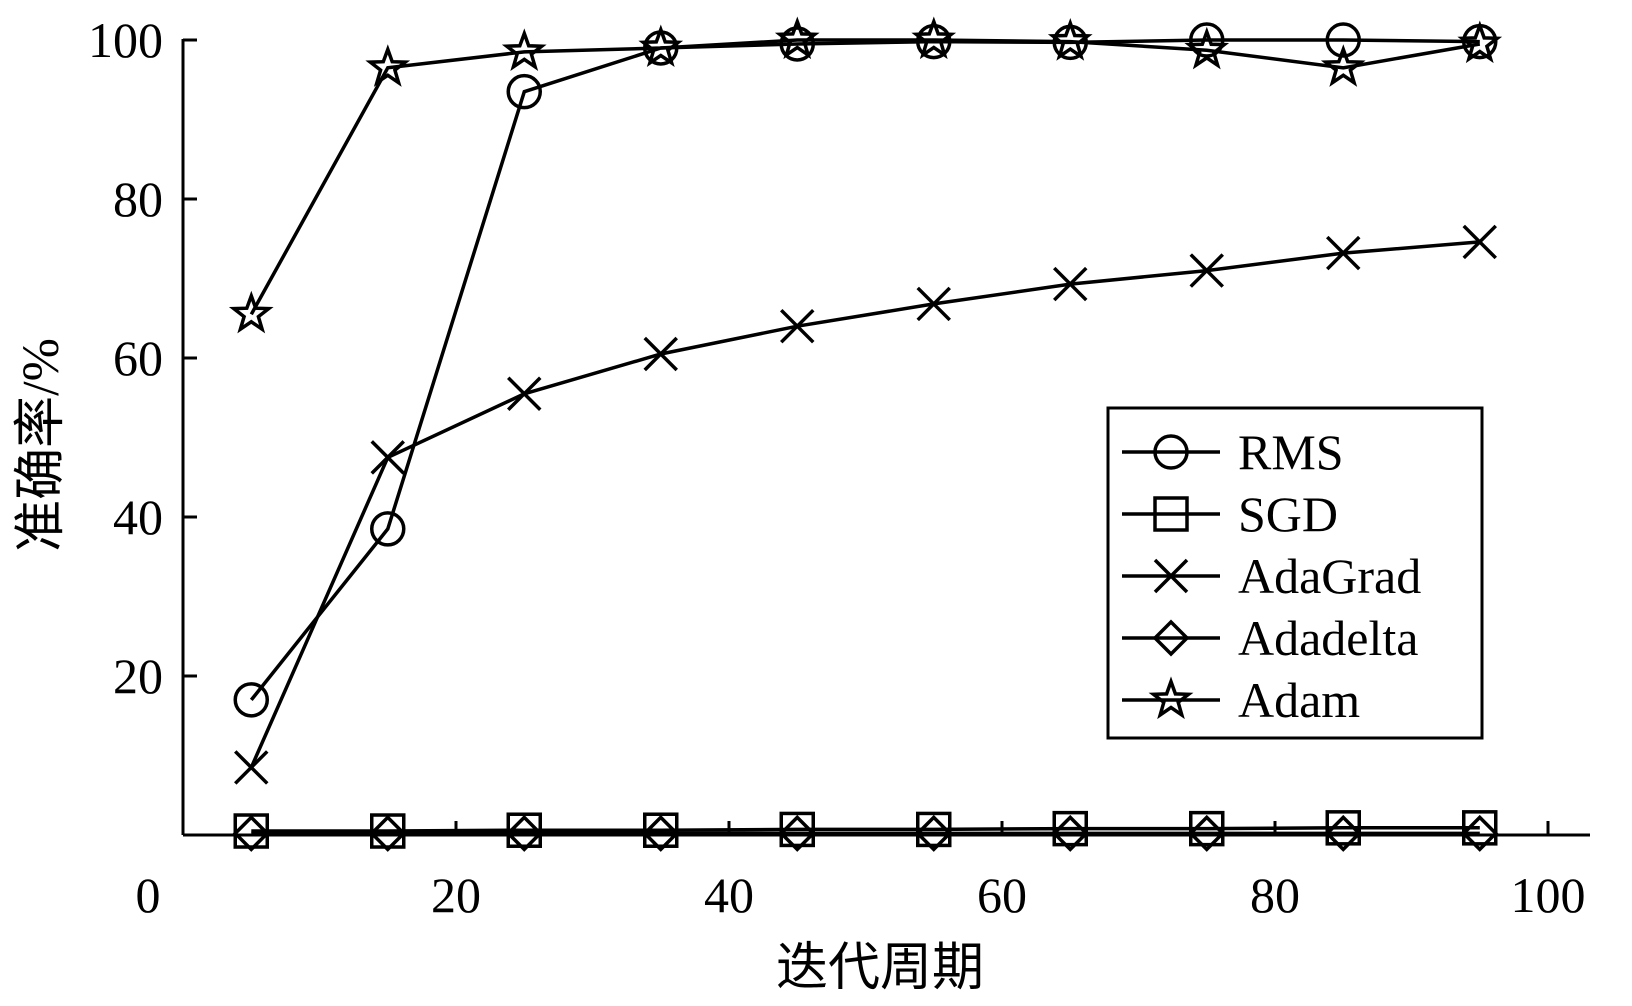  Describe the element at coordinates (138, 358) in the screenshot. I see `y-tick-label: 60` at that location.